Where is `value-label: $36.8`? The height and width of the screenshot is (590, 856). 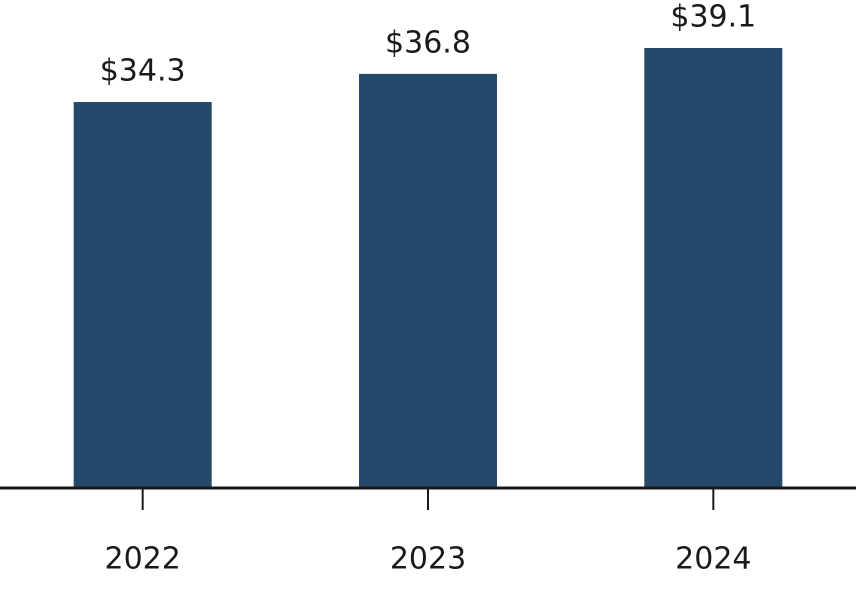
value-label: $36.8 is located at coordinates (428, 42).